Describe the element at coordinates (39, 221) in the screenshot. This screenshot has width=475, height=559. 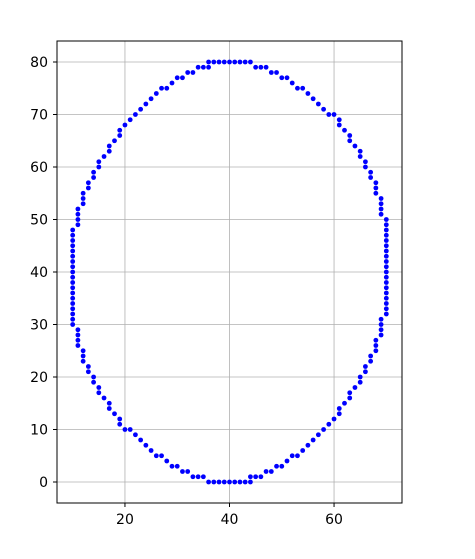
I see `y-tick-label: 50` at that location.